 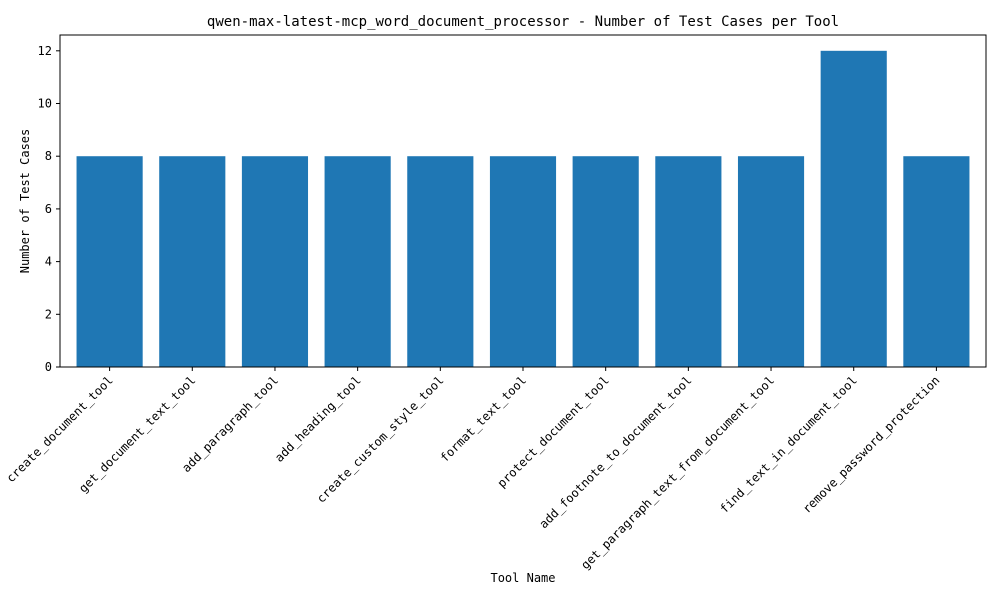 I want to click on bar-create_custom_style_tool, so click(x=440, y=261).